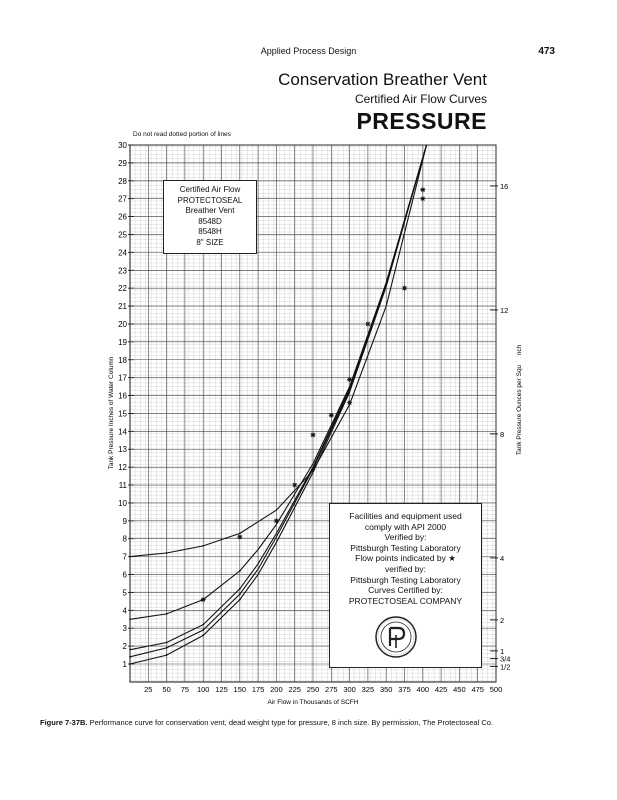  What do you see at coordinates (240, 689) in the screenshot?
I see `x-tick-label: 150` at bounding box center [240, 689].